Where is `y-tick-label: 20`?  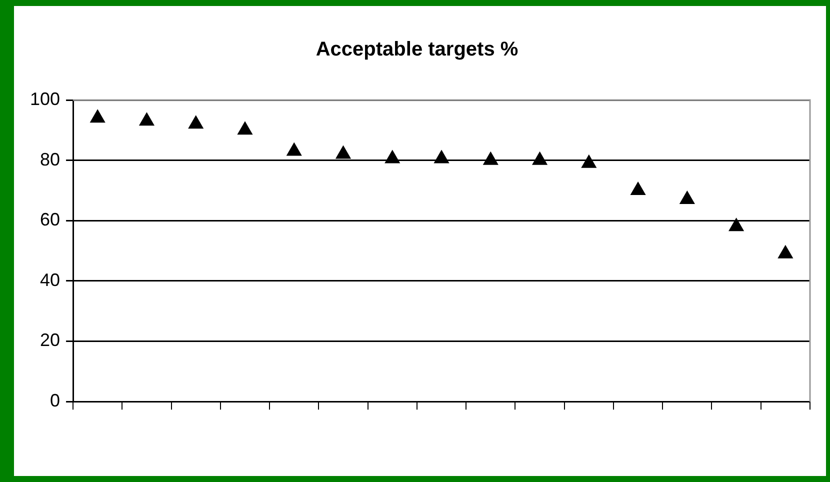 y-tick-label: 20 is located at coordinates (50, 340).